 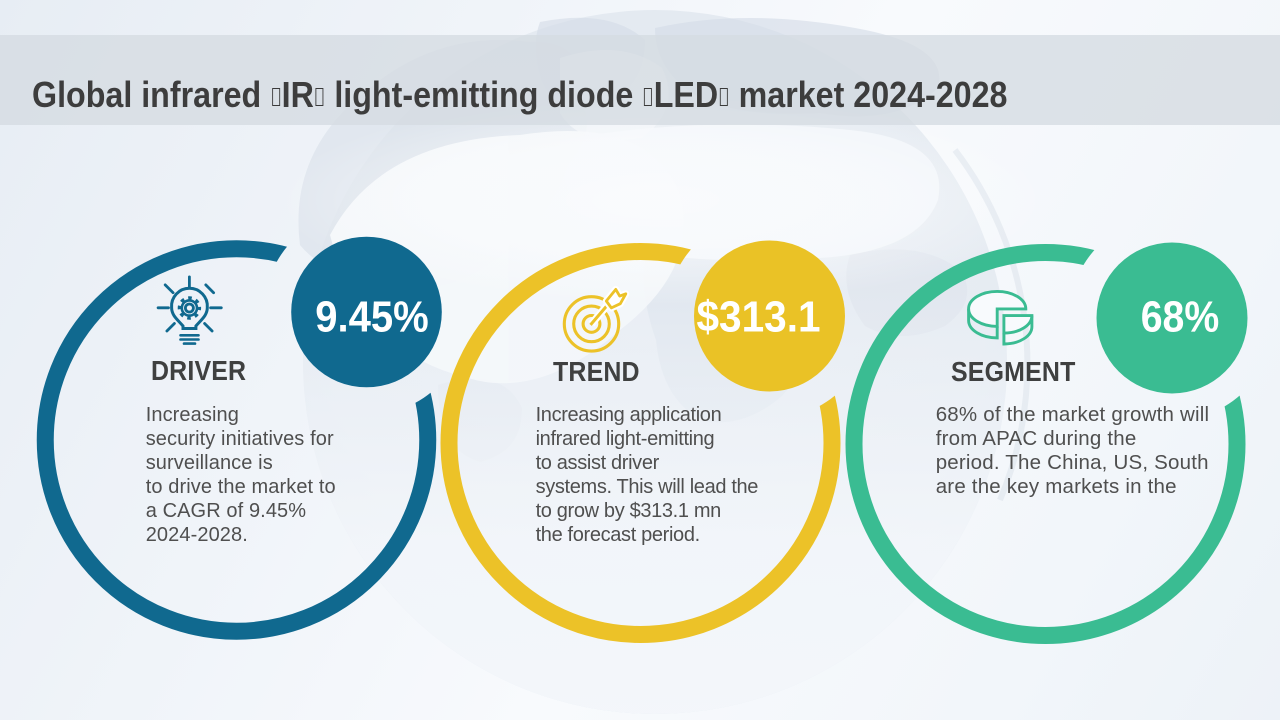 I want to click on svg-text: 9.45%, so click(x=372, y=317).